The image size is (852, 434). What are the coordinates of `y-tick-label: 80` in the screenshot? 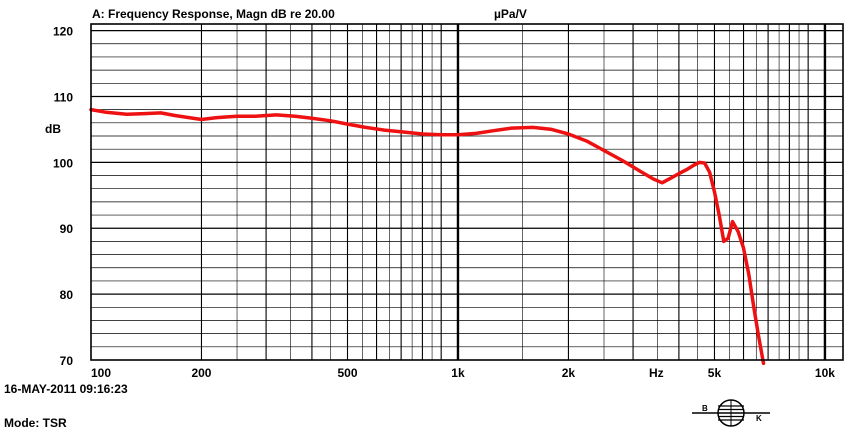 It's located at (67, 295).